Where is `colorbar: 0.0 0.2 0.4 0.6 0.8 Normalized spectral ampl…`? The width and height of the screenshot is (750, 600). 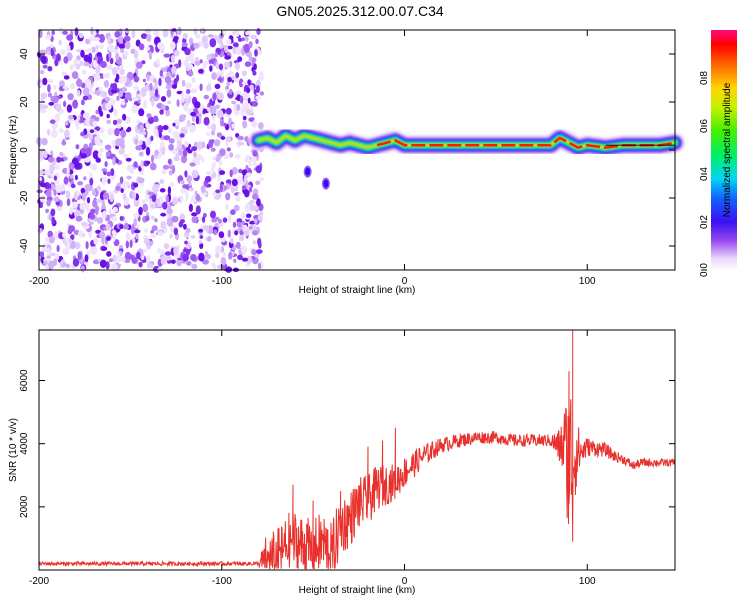 colorbar: 0.0 0.2 0.4 0.6 0.8 Normalized spectral ampl… is located at coordinates (718, 153).